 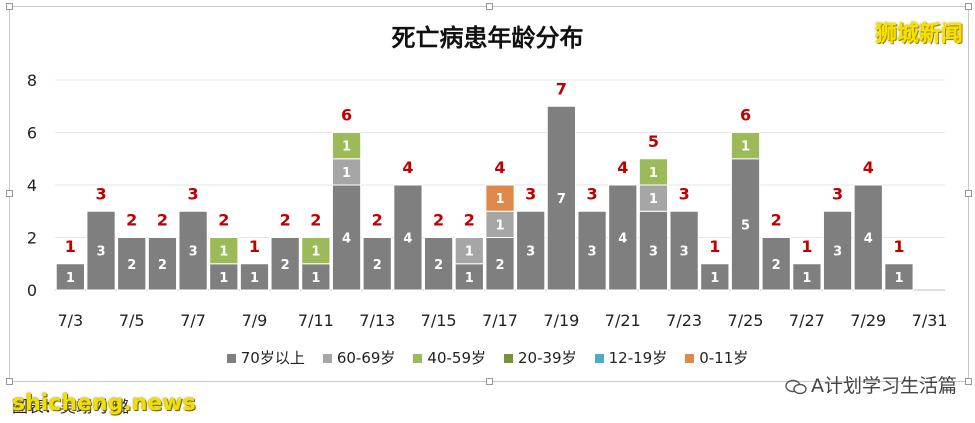 What do you see at coordinates (561, 88) in the screenshot?
I see `total-data-label: 7` at bounding box center [561, 88].